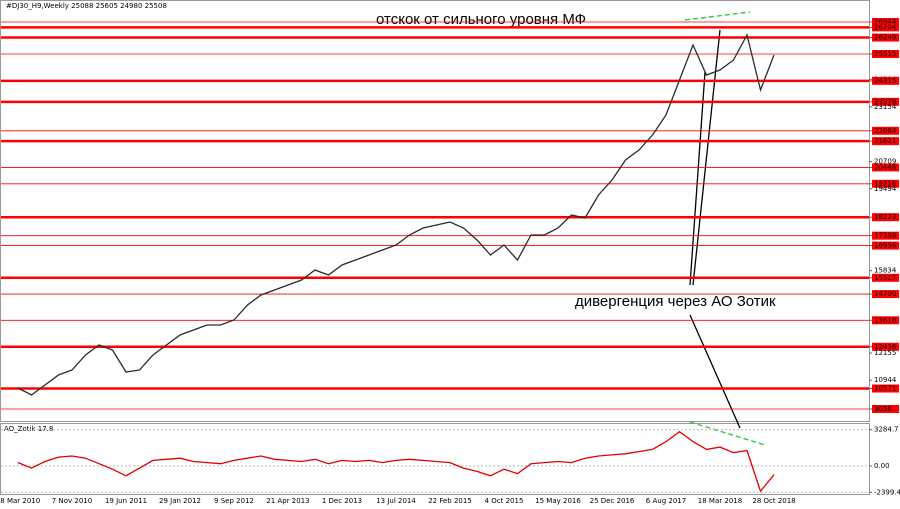 This screenshot has width=900, height=509. I want to click on y-tick-label: 14790, so click(885, 294).